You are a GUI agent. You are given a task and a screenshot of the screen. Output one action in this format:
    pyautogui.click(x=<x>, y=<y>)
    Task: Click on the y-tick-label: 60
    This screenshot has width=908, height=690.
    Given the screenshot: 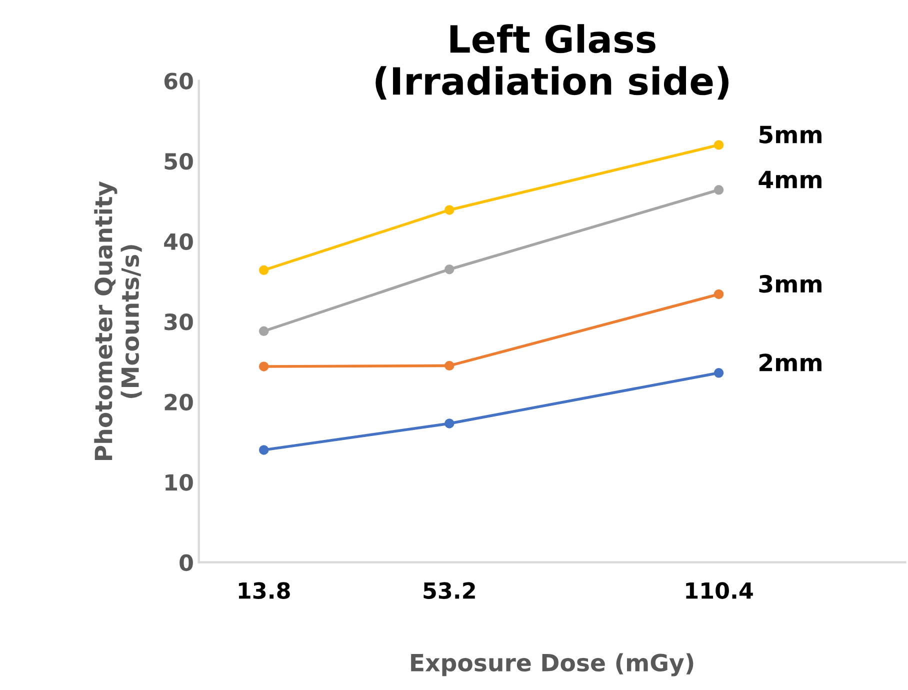 What is the action you would take?
    pyautogui.click(x=178, y=81)
    